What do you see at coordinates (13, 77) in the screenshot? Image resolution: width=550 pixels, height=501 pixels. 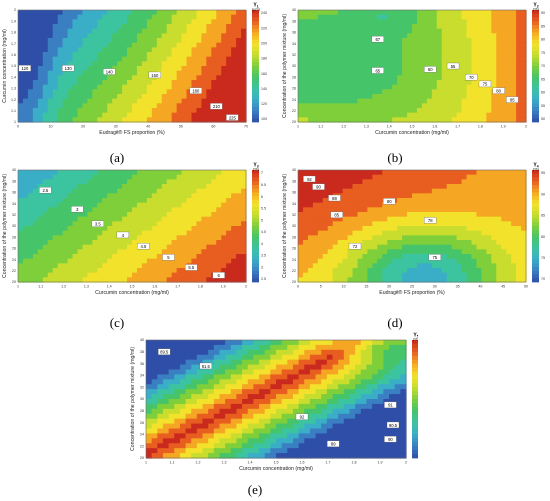 I see `y-tick-label: 1.4` at bounding box center [13, 77].